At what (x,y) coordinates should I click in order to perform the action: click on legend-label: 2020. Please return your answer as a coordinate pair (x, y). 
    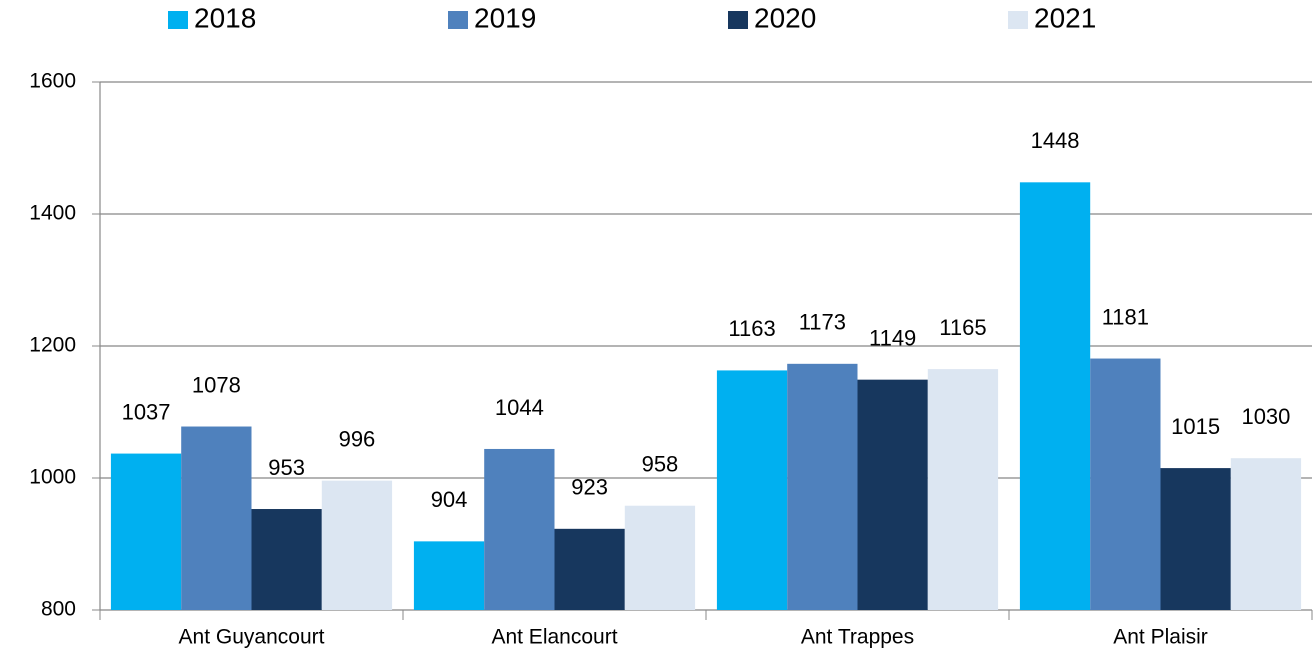
    Looking at the image, I should click on (785, 17).